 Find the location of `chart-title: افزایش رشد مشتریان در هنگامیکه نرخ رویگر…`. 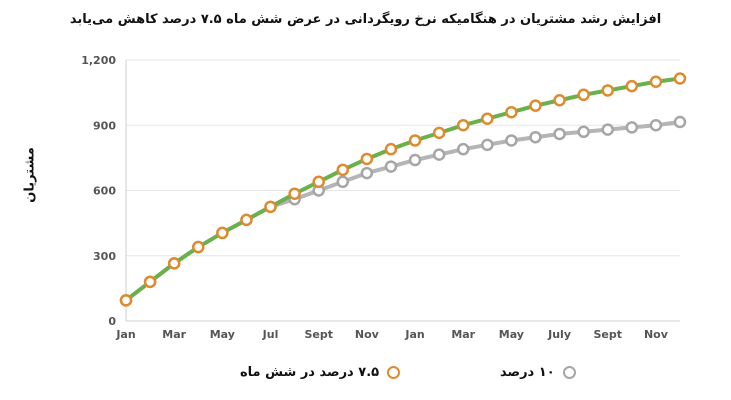

chart-title: افزایش رشد مشتریان در هنگامیکه نرخ رویگر… is located at coordinates (365, 19).